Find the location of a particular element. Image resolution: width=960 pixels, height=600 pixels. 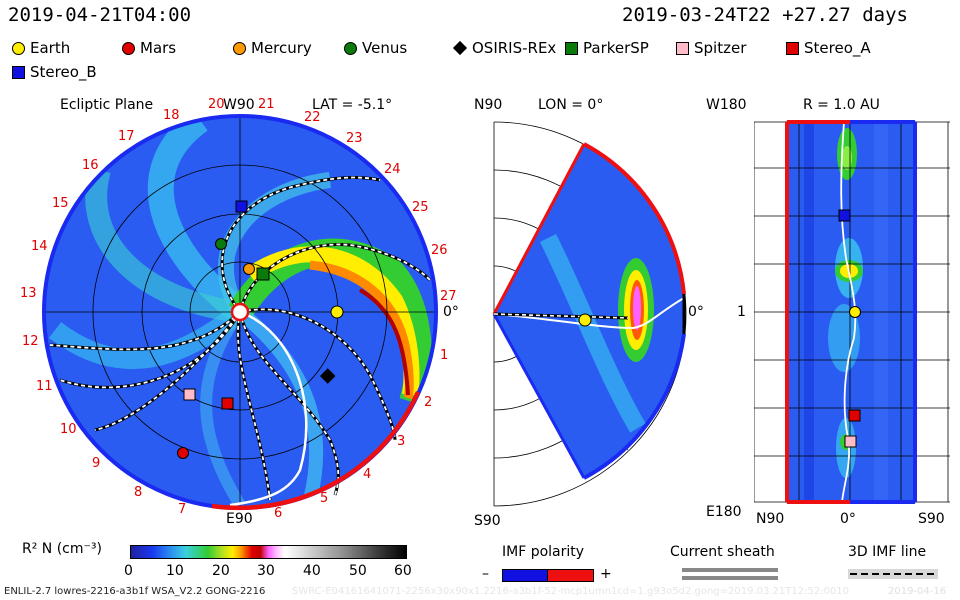

imf-positive-swatch is located at coordinates (570, 575).